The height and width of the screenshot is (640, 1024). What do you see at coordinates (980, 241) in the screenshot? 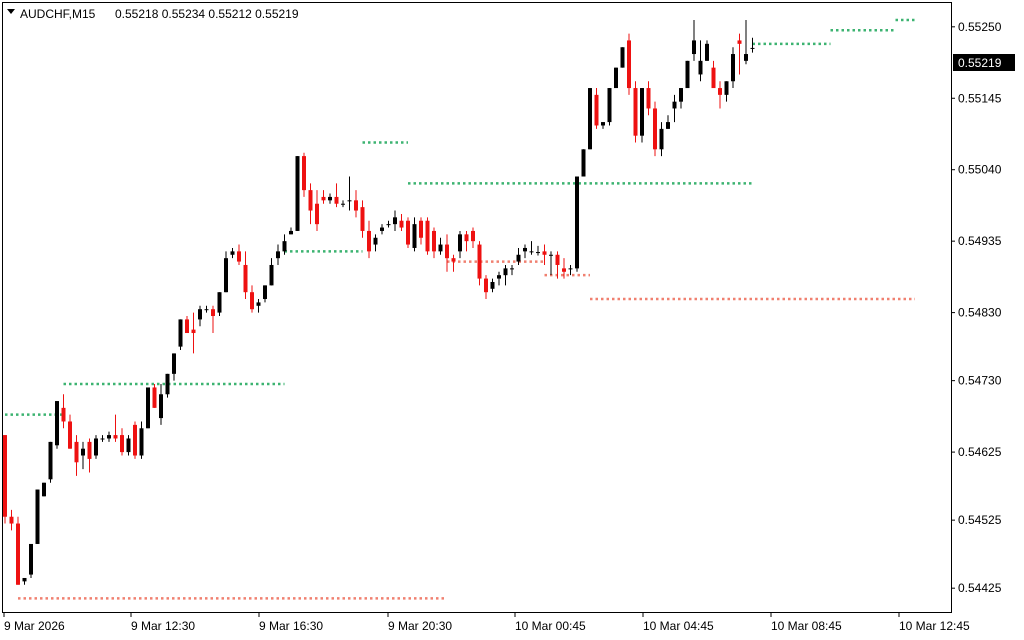
I see `y-tick-label: 0.54935` at bounding box center [980, 241].